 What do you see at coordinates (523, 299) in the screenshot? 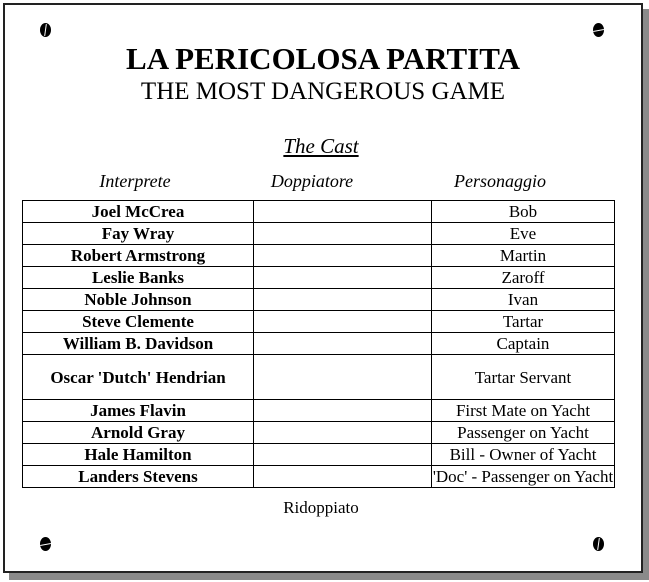
I see `character-cell: Ivan` at bounding box center [523, 299].